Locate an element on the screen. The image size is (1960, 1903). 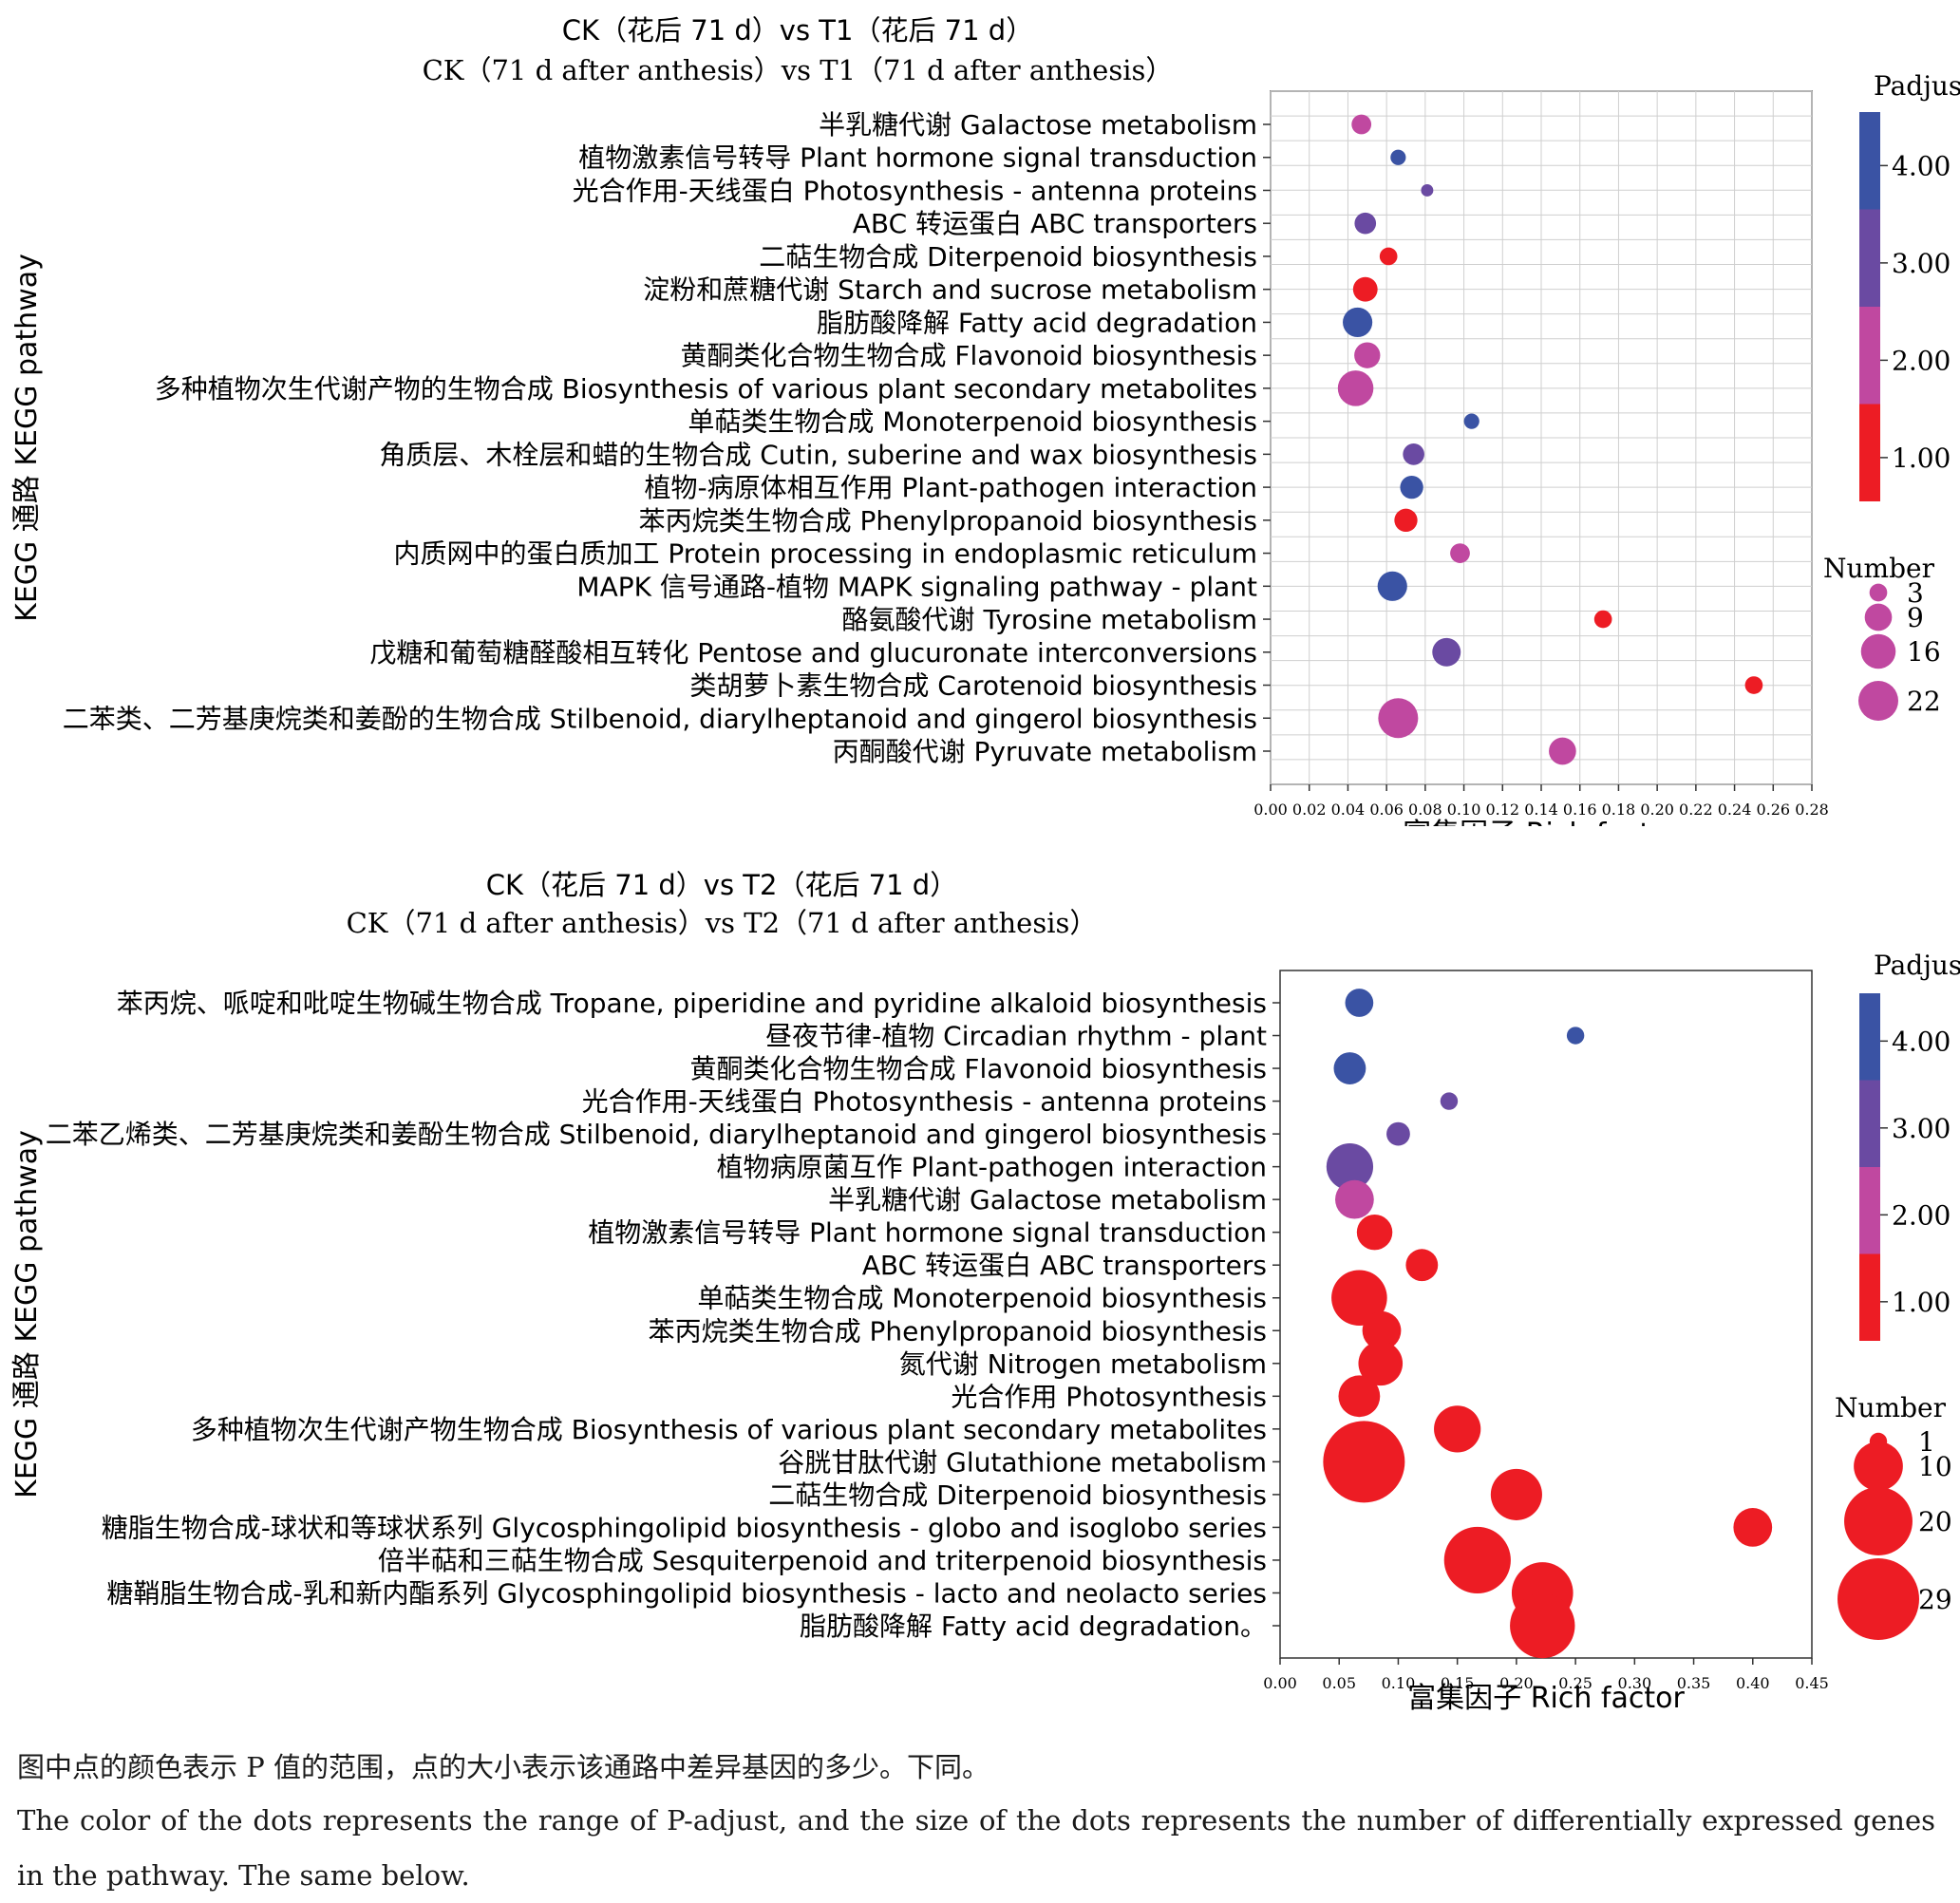
pathway-label: 植物-病原体相互作用 Plant-pathogen interaction is located at coordinates (950, 487).